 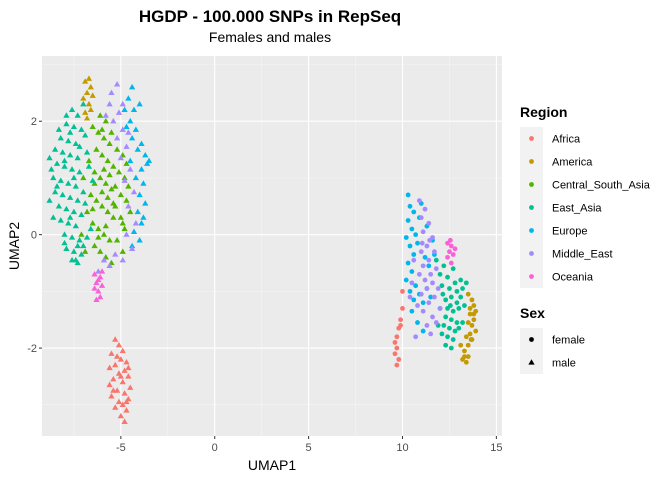 What do you see at coordinates (121, 448) in the screenshot?
I see `x-tick-label: -5` at bounding box center [121, 448].